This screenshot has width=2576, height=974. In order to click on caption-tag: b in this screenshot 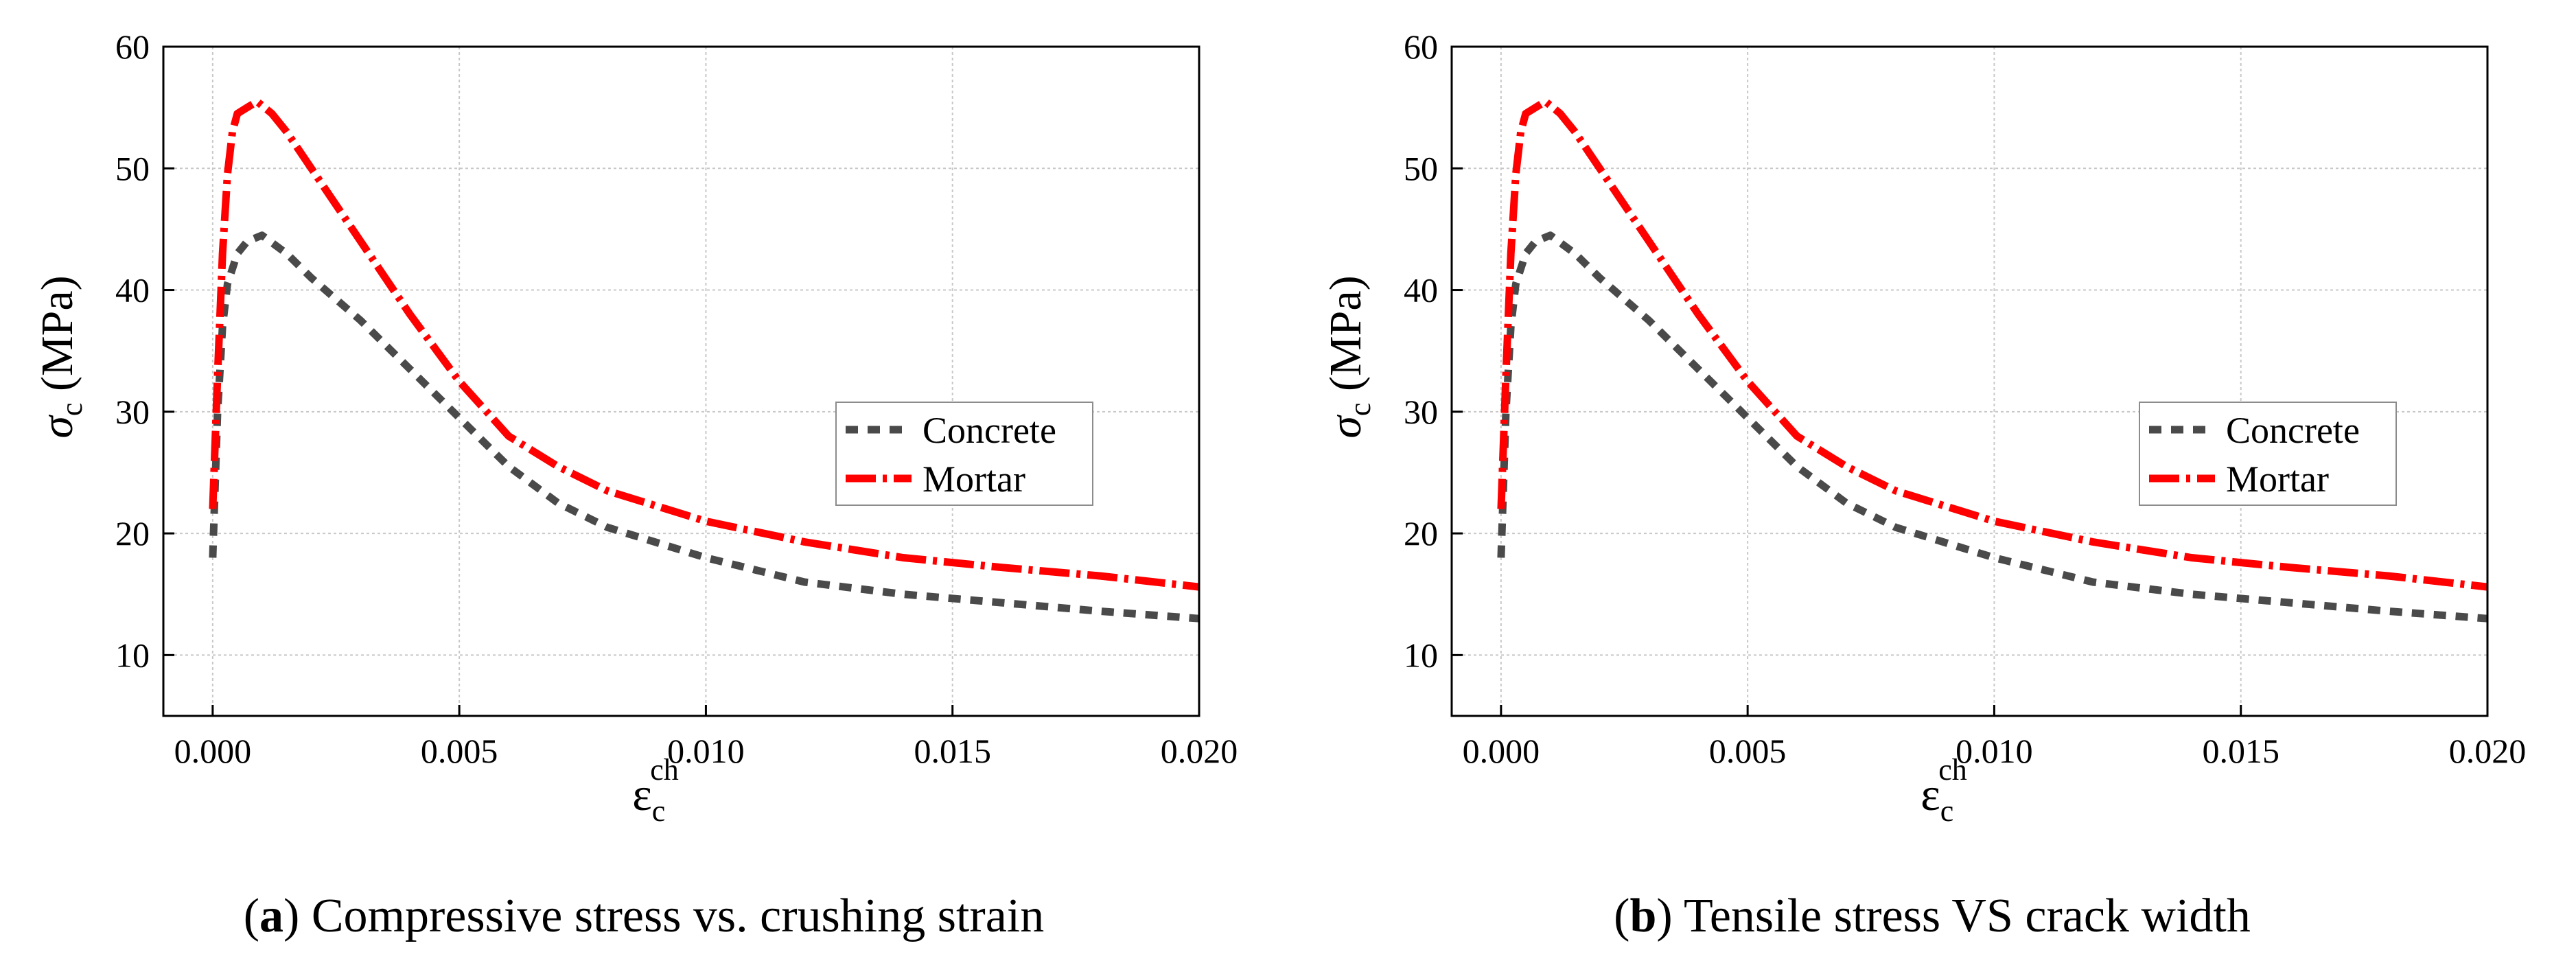, I will do `click(1643, 916)`.